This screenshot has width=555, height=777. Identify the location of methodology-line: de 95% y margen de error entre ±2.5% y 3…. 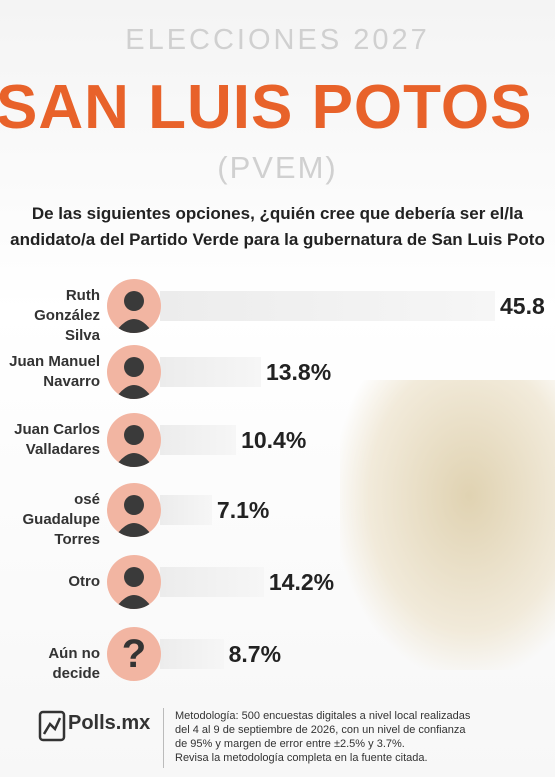
(290, 744).